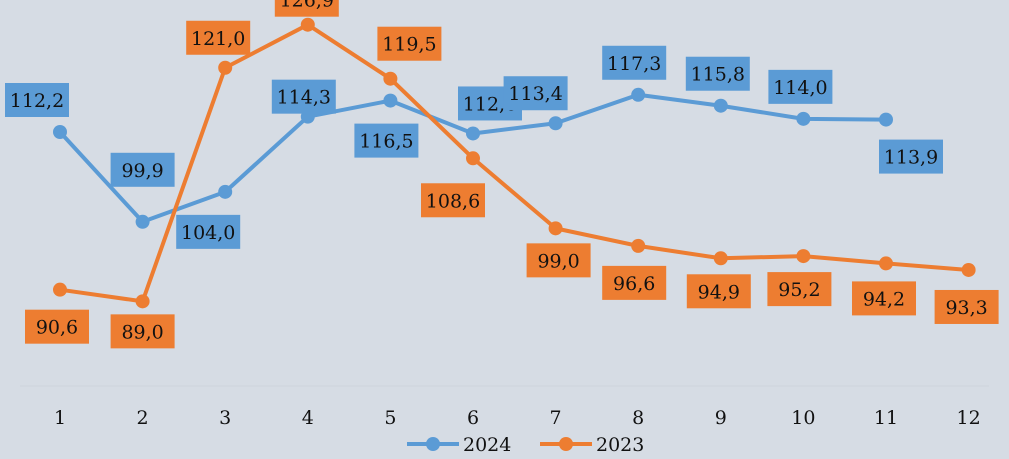  Describe the element at coordinates (225, 418) in the screenshot. I see `x-tick-label: 3` at that location.